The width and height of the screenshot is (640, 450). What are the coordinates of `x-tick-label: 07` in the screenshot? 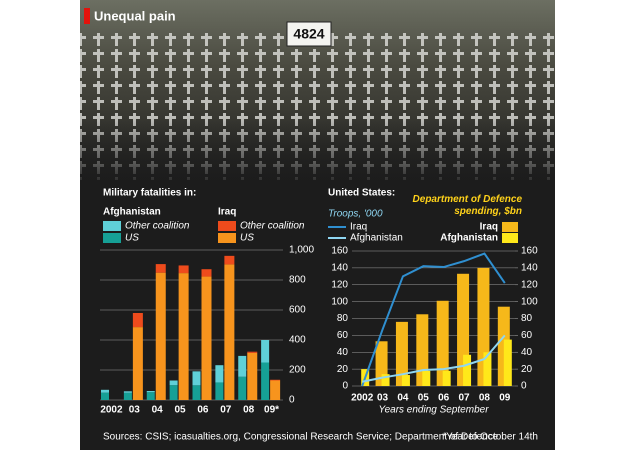 It's located at (465, 398).